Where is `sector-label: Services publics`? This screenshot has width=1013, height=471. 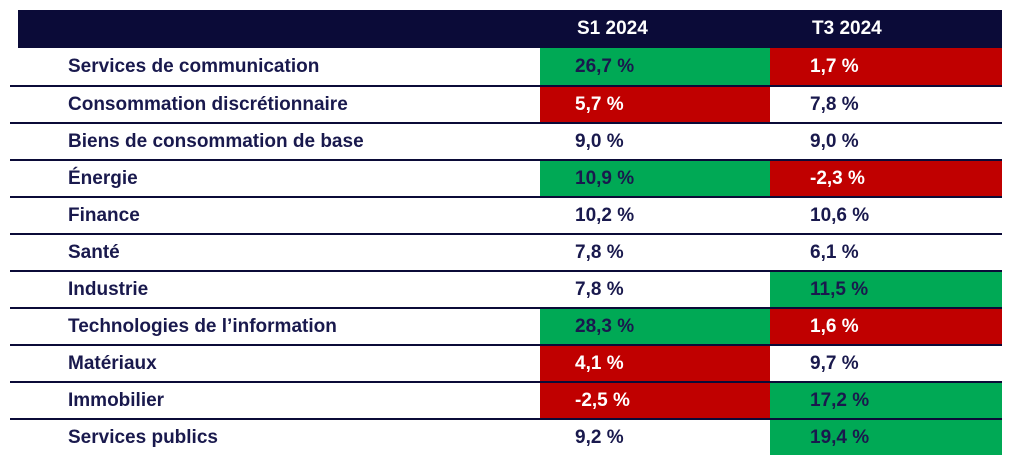
sector-label: Services publics is located at coordinates (143, 437).